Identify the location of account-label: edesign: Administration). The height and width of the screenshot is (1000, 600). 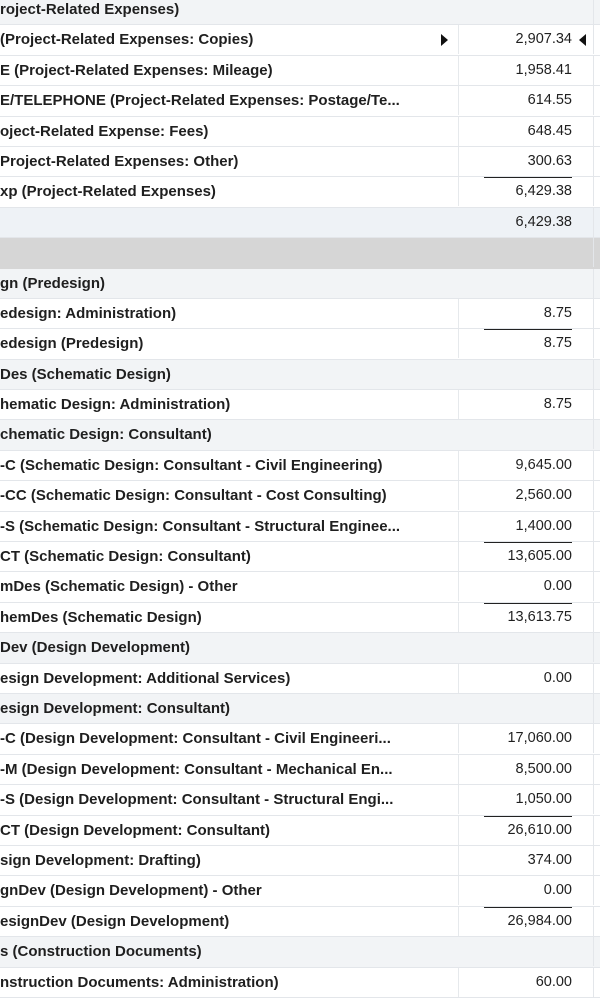
(88, 313).